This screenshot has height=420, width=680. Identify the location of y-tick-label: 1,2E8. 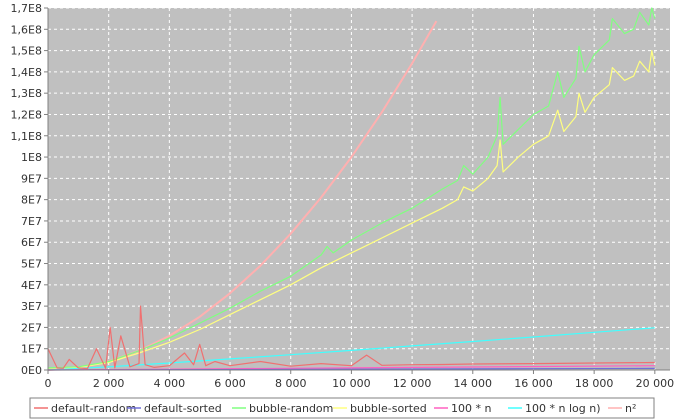
(26, 114).